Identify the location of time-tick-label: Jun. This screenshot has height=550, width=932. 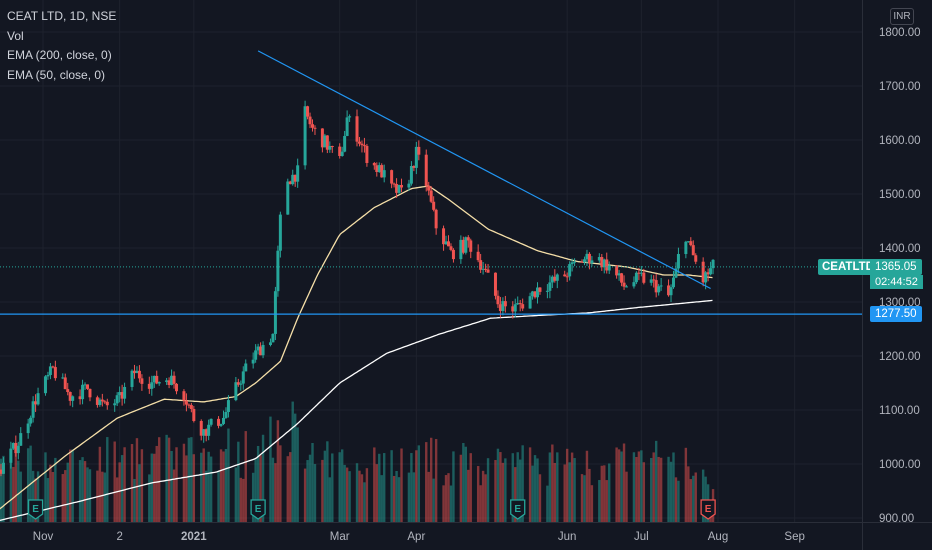
(567, 537).